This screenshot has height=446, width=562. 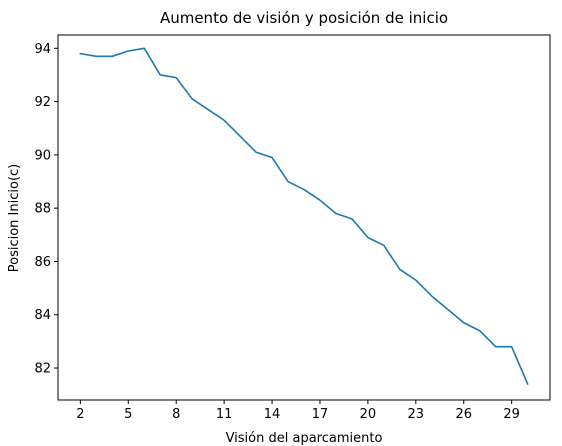 I want to click on x-tick-label: 2, so click(x=80, y=414).